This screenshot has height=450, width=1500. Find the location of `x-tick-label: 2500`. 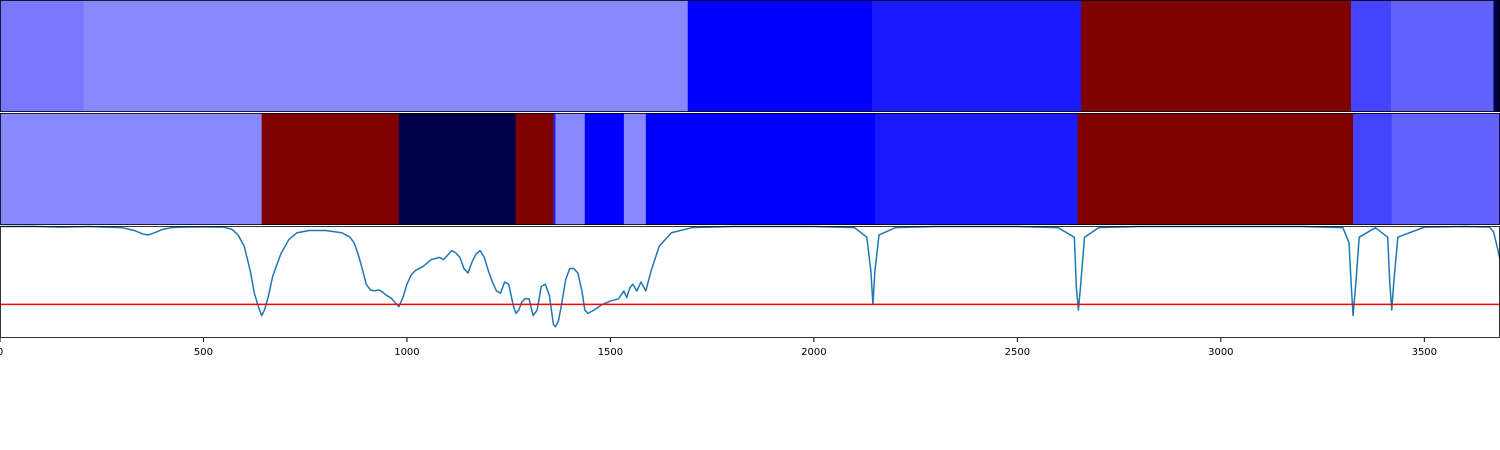

x-tick-label: 2500 is located at coordinates (1017, 352).